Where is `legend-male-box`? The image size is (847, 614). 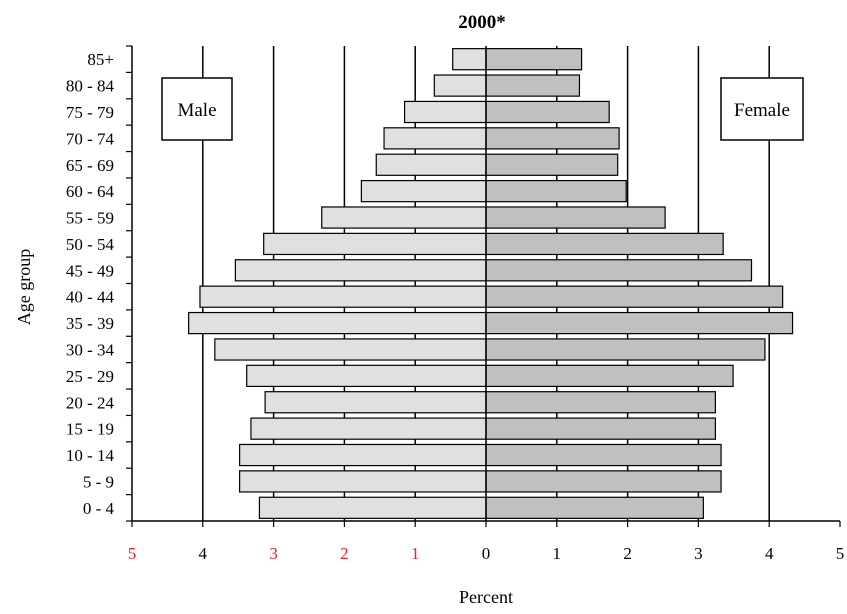
legend-male-box is located at coordinates (197, 109).